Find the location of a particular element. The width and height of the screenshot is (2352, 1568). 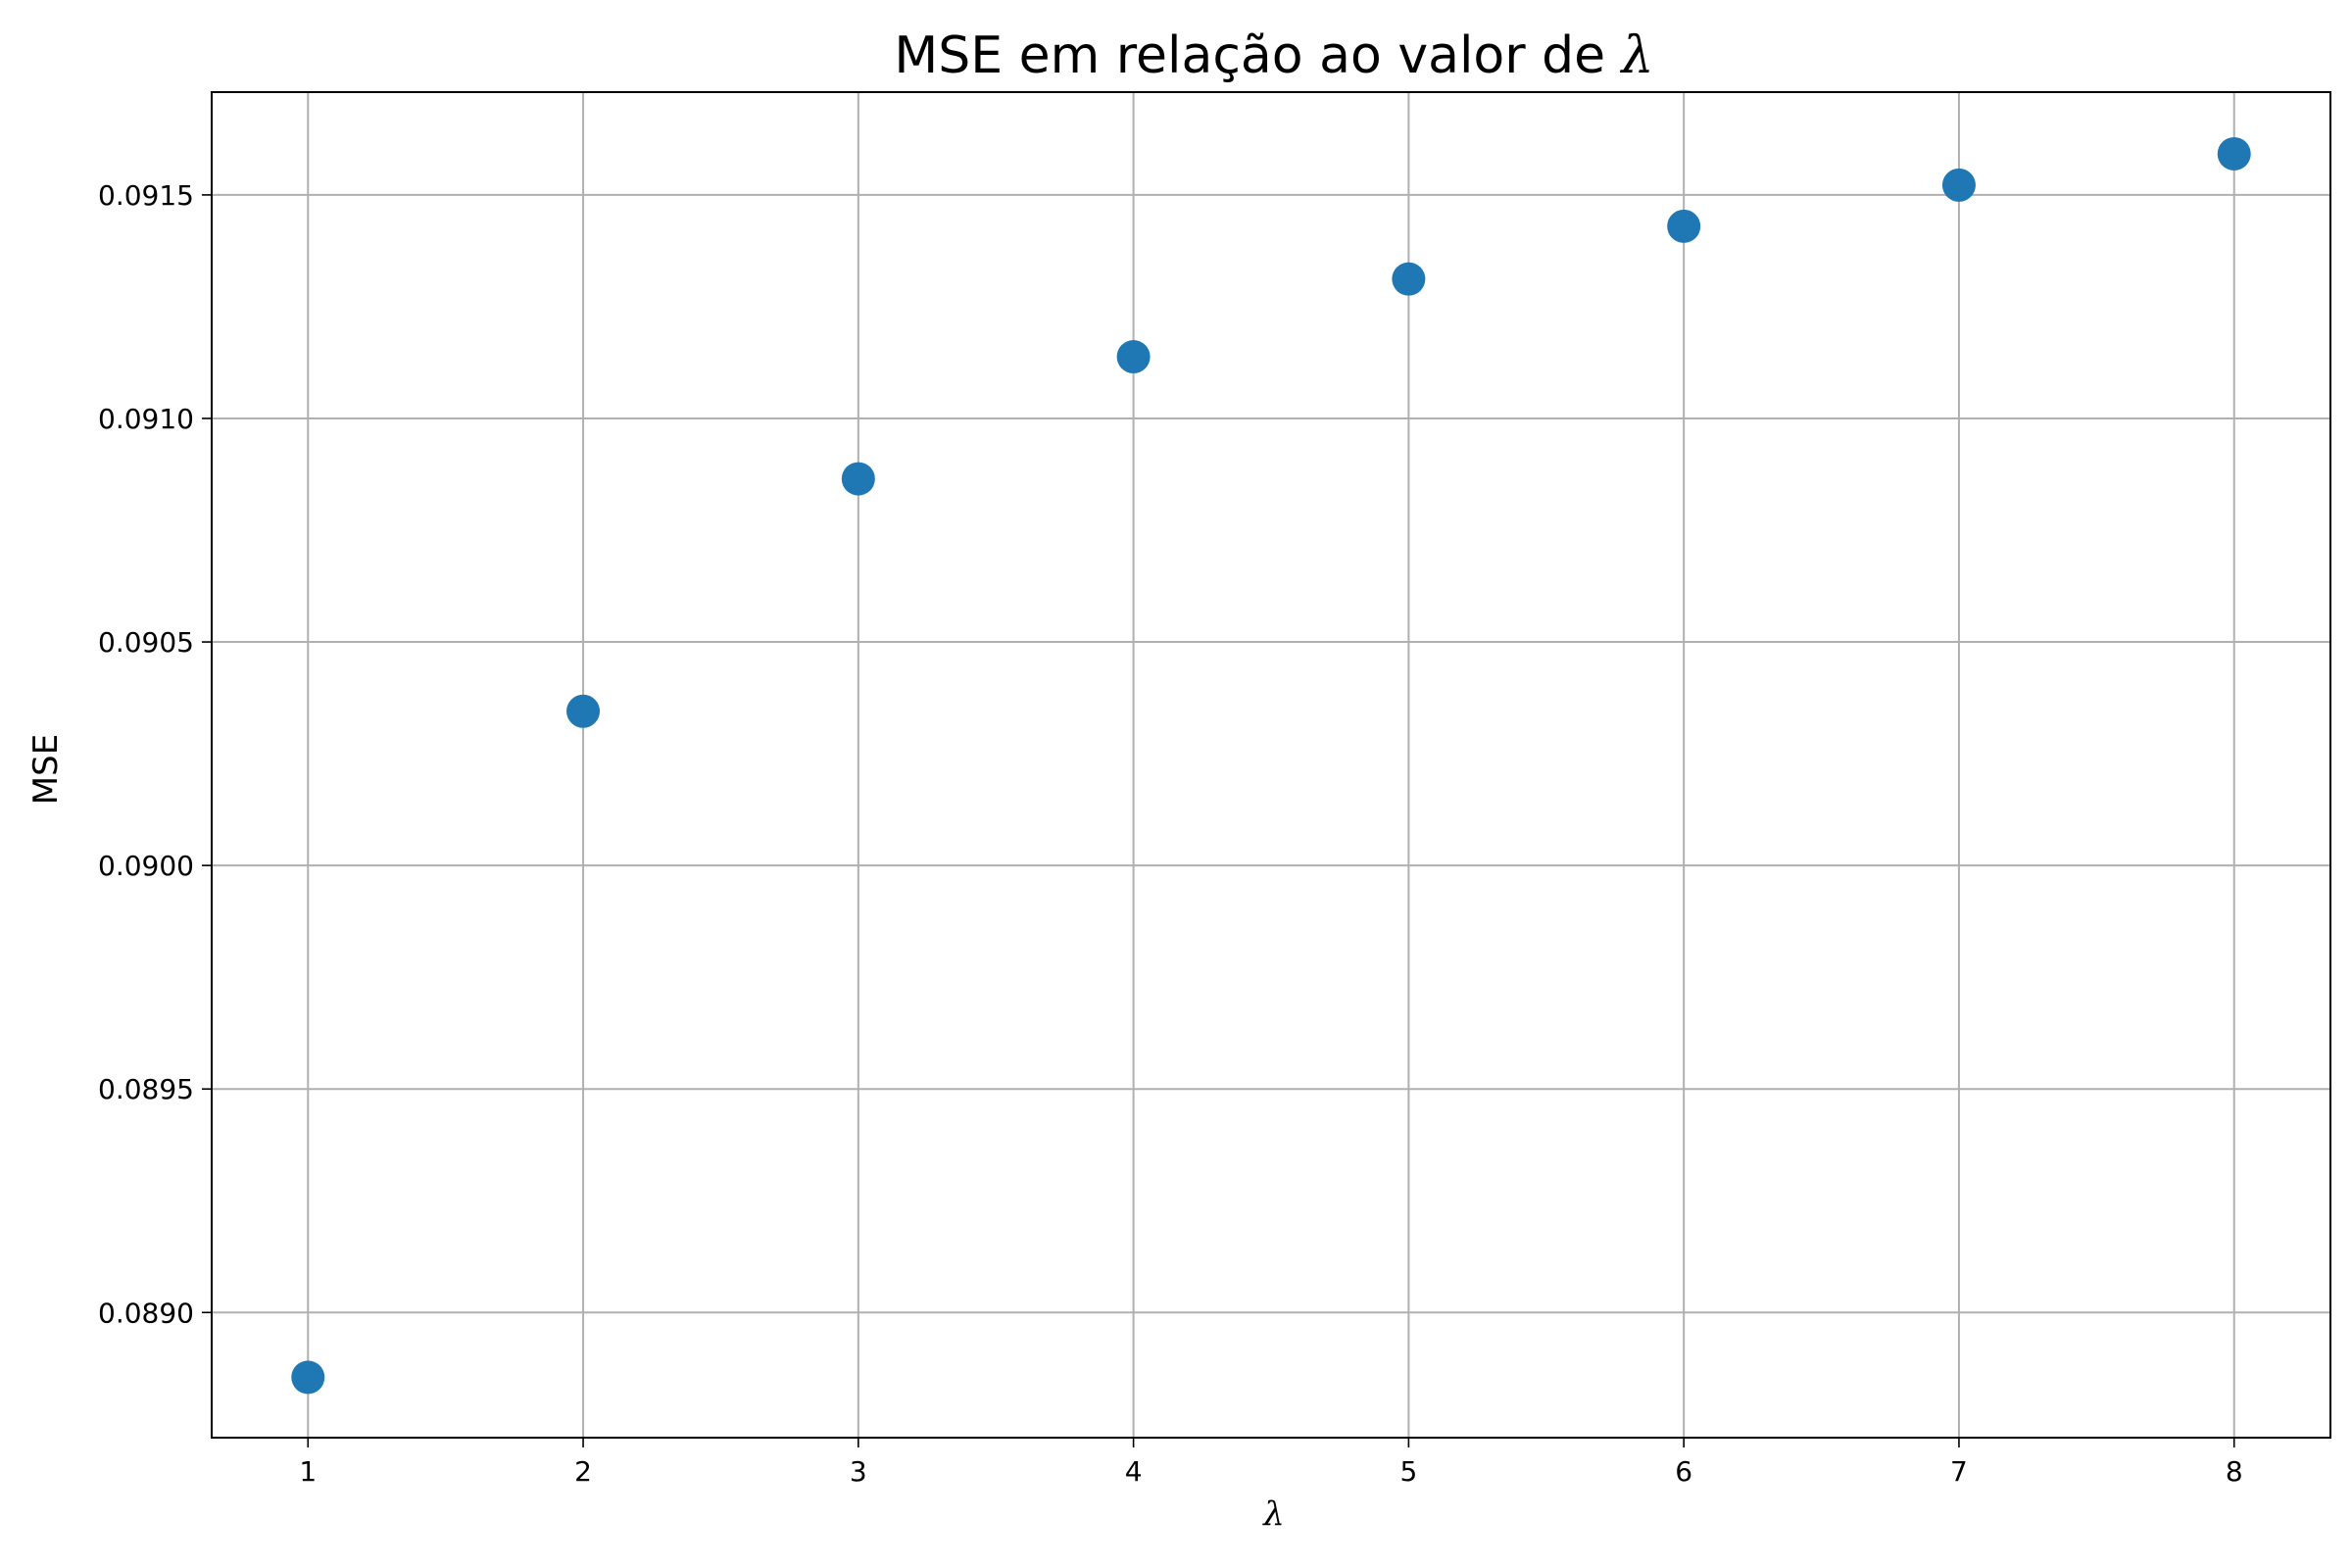

x-tick-label: 2 is located at coordinates (583, 1471).